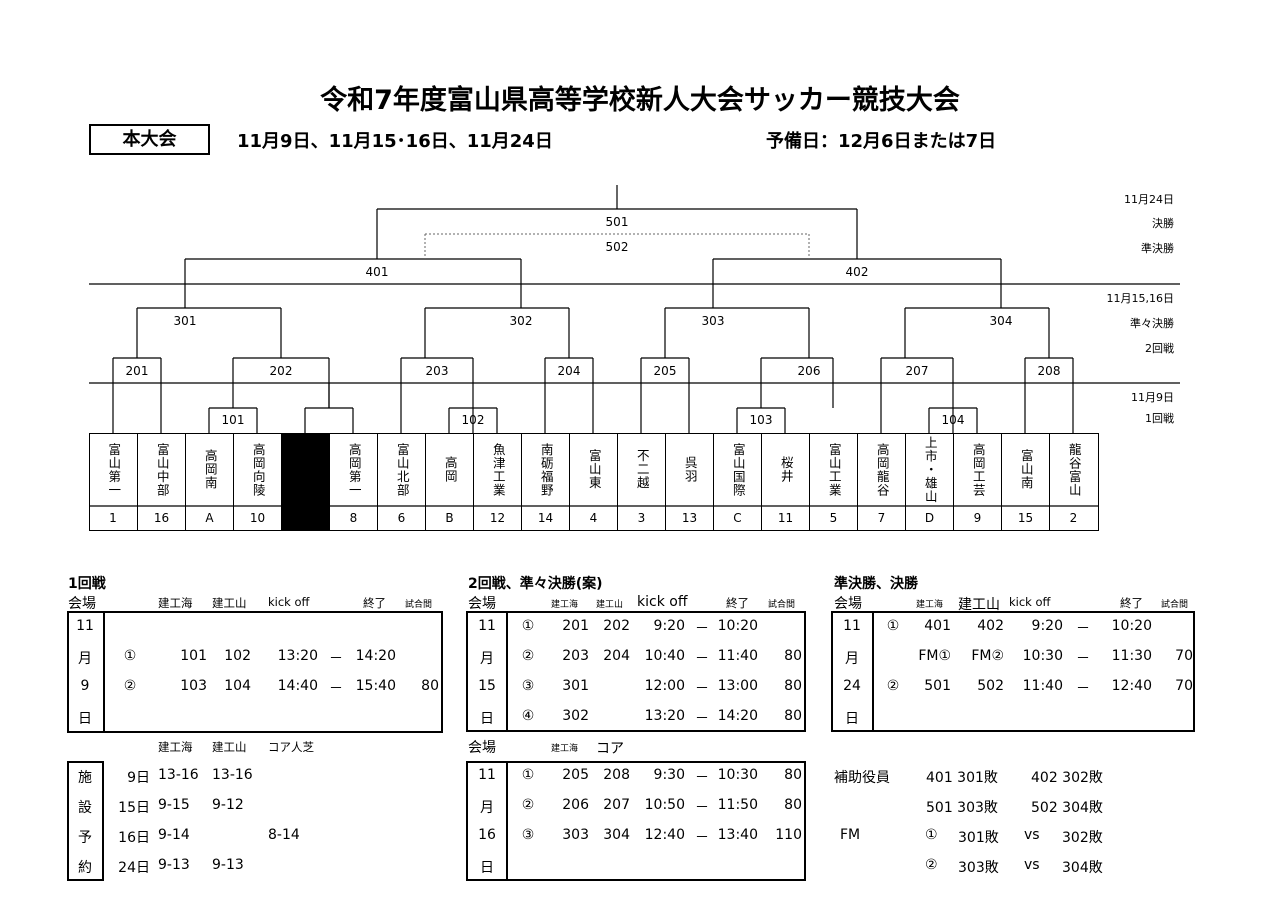  I want to click on team-name: 高岡向陵, so click(258, 469).